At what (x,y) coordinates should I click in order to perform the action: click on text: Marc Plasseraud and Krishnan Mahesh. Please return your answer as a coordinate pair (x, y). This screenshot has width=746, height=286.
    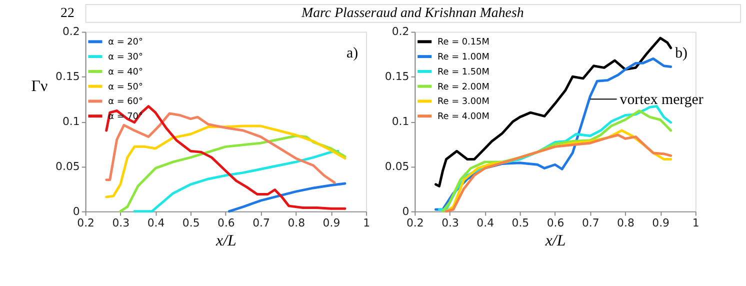
    Looking at the image, I should click on (412, 13).